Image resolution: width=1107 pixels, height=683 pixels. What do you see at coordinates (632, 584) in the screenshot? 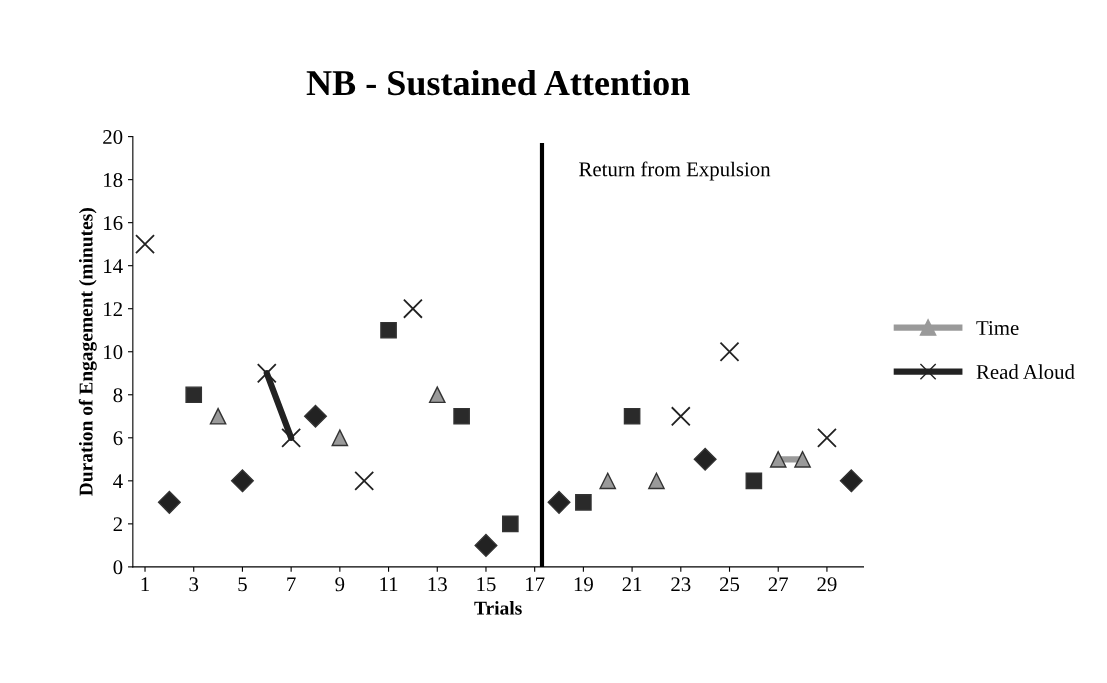
I see `x-tick-label: 21` at bounding box center [632, 584].